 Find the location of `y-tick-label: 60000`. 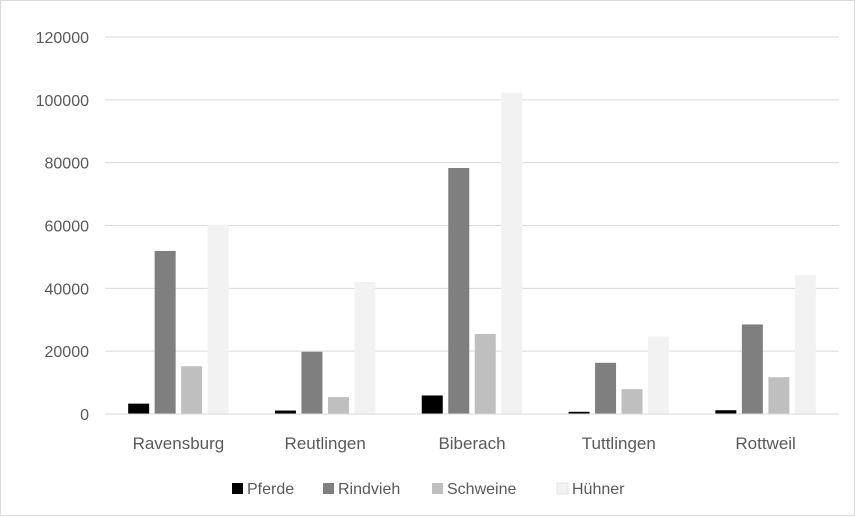

y-tick-label: 60000 is located at coordinates (67, 227).